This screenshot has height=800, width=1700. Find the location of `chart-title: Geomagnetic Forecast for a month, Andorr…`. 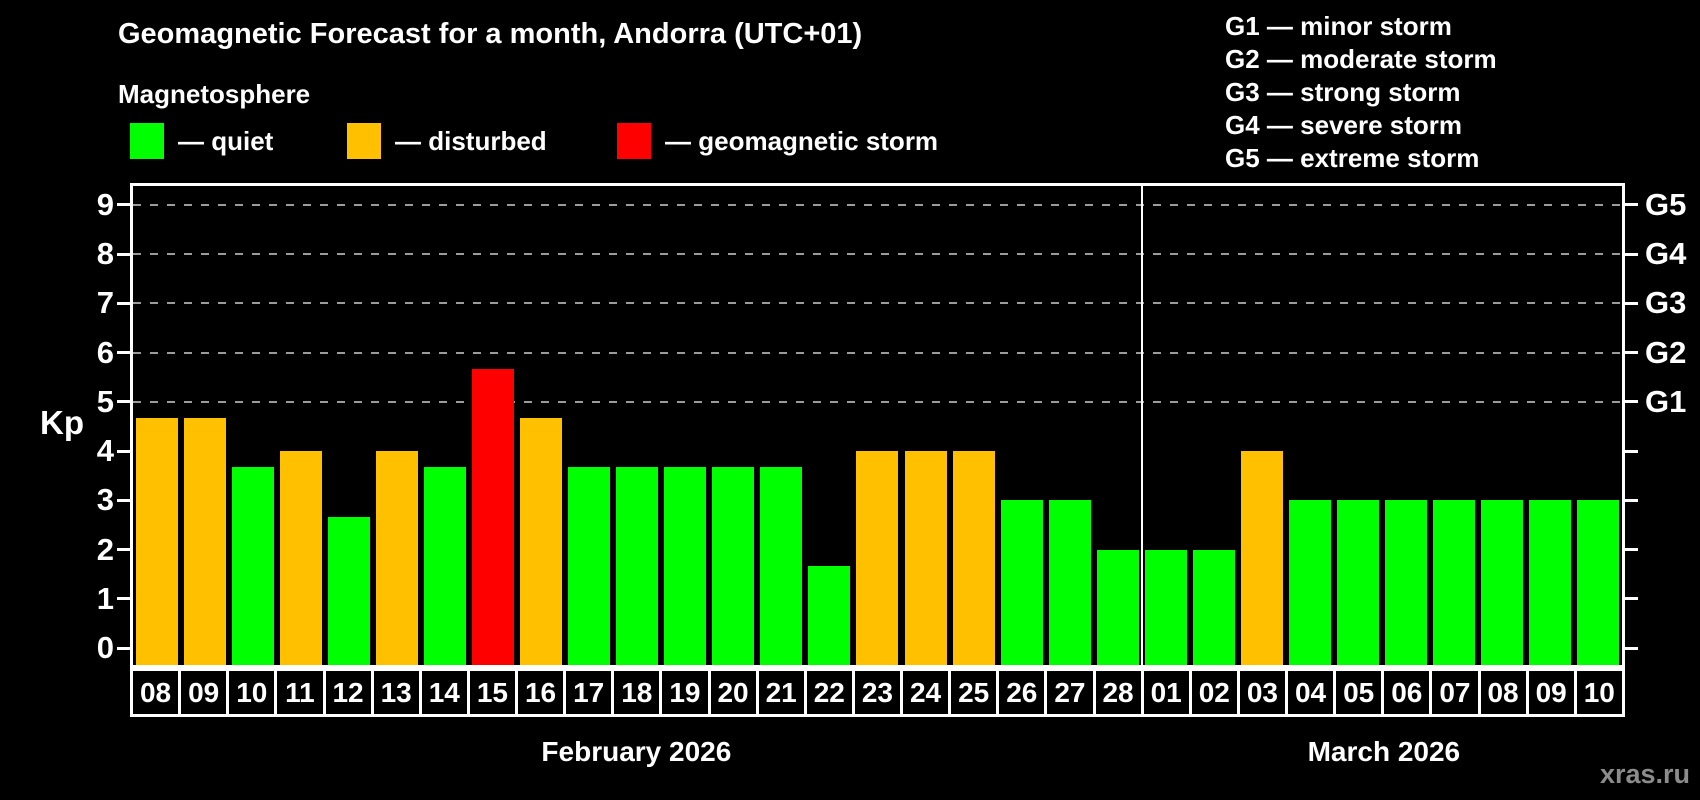

chart-title: Geomagnetic Forecast for a month, Andorr… is located at coordinates (490, 34).